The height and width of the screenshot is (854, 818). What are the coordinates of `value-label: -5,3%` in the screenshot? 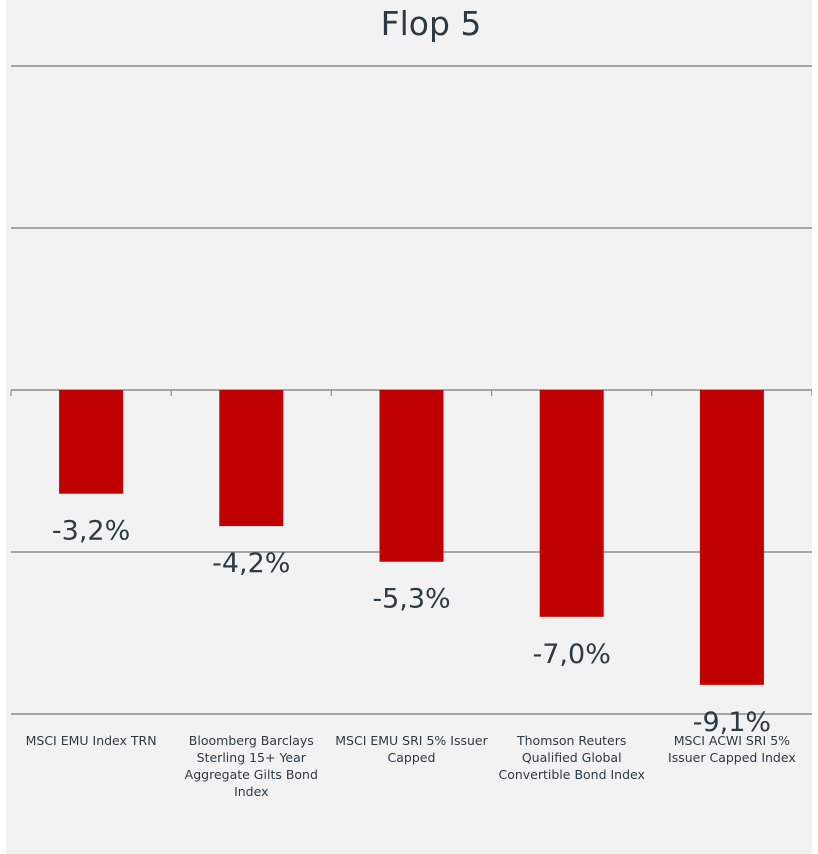 It's located at (411, 599).